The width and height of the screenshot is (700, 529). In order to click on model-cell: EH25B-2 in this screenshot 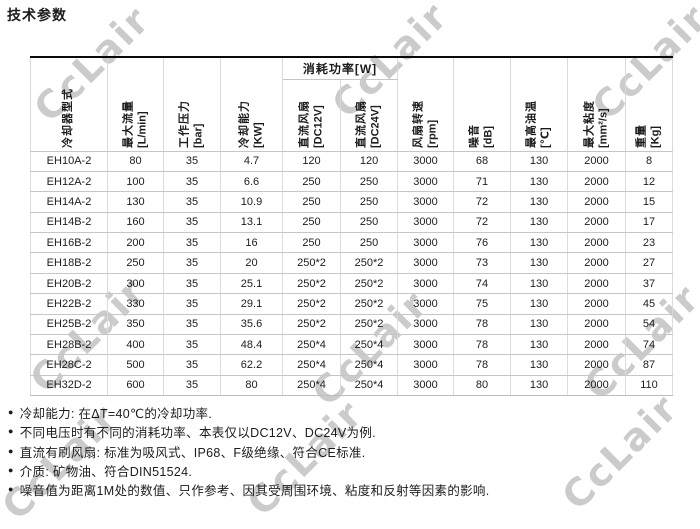, I will do `click(69, 325)`.